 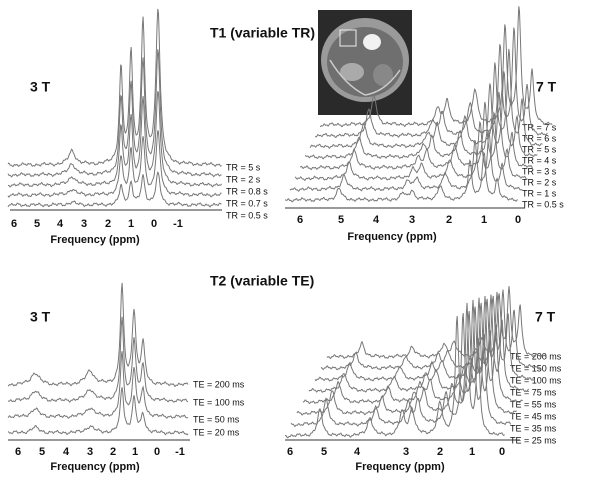 I want to click on mri-inset, so click(x=365, y=62).